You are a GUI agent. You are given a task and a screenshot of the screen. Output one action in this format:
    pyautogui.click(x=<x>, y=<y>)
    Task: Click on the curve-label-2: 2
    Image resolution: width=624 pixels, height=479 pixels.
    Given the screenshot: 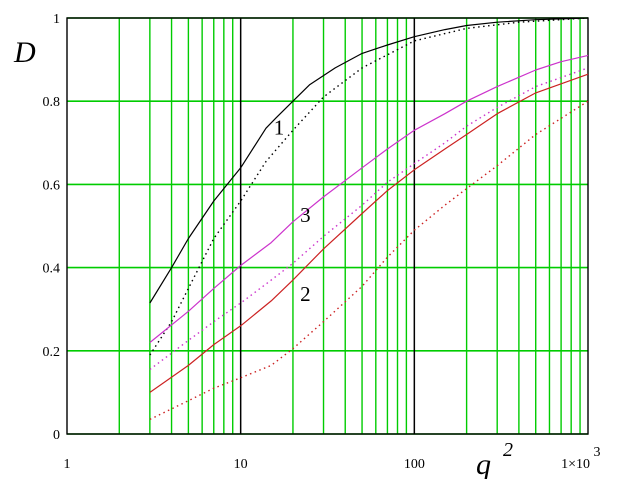 What is the action you would take?
    pyautogui.click(x=305, y=294)
    